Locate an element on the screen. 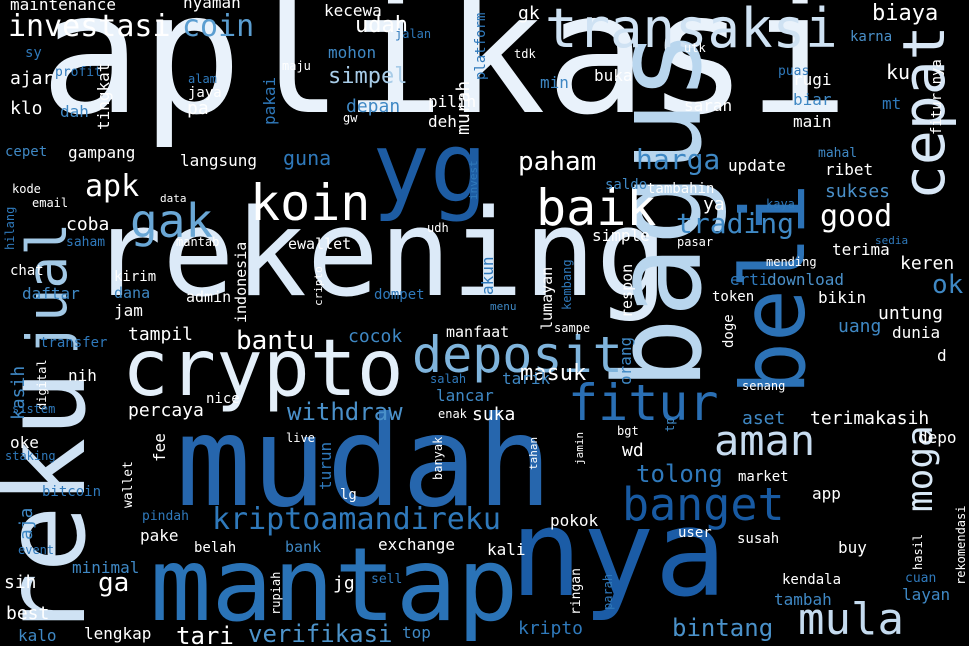 This screenshot has width=969, height=646. word: baik is located at coordinates (596, 208).